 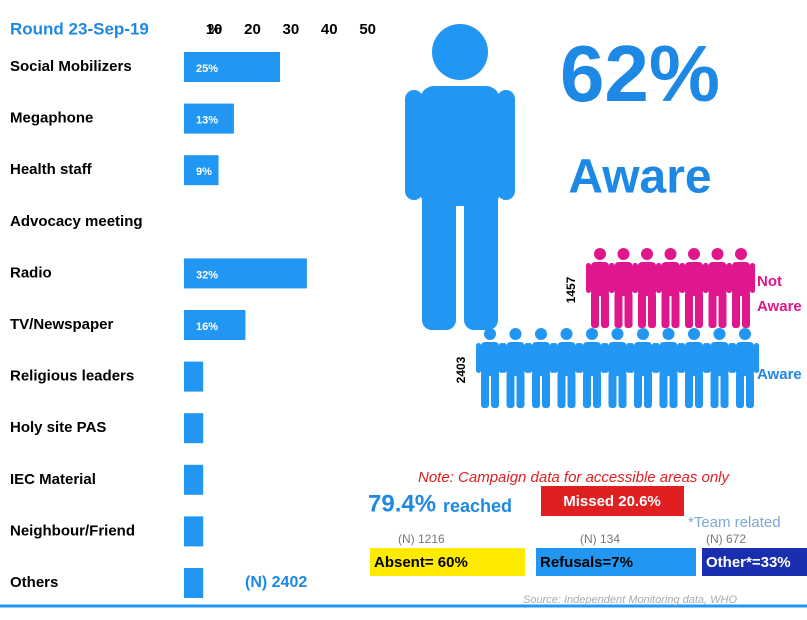 What do you see at coordinates (72, 376) in the screenshot?
I see `category-label: Religious leaders` at bounding box center [72, 376].